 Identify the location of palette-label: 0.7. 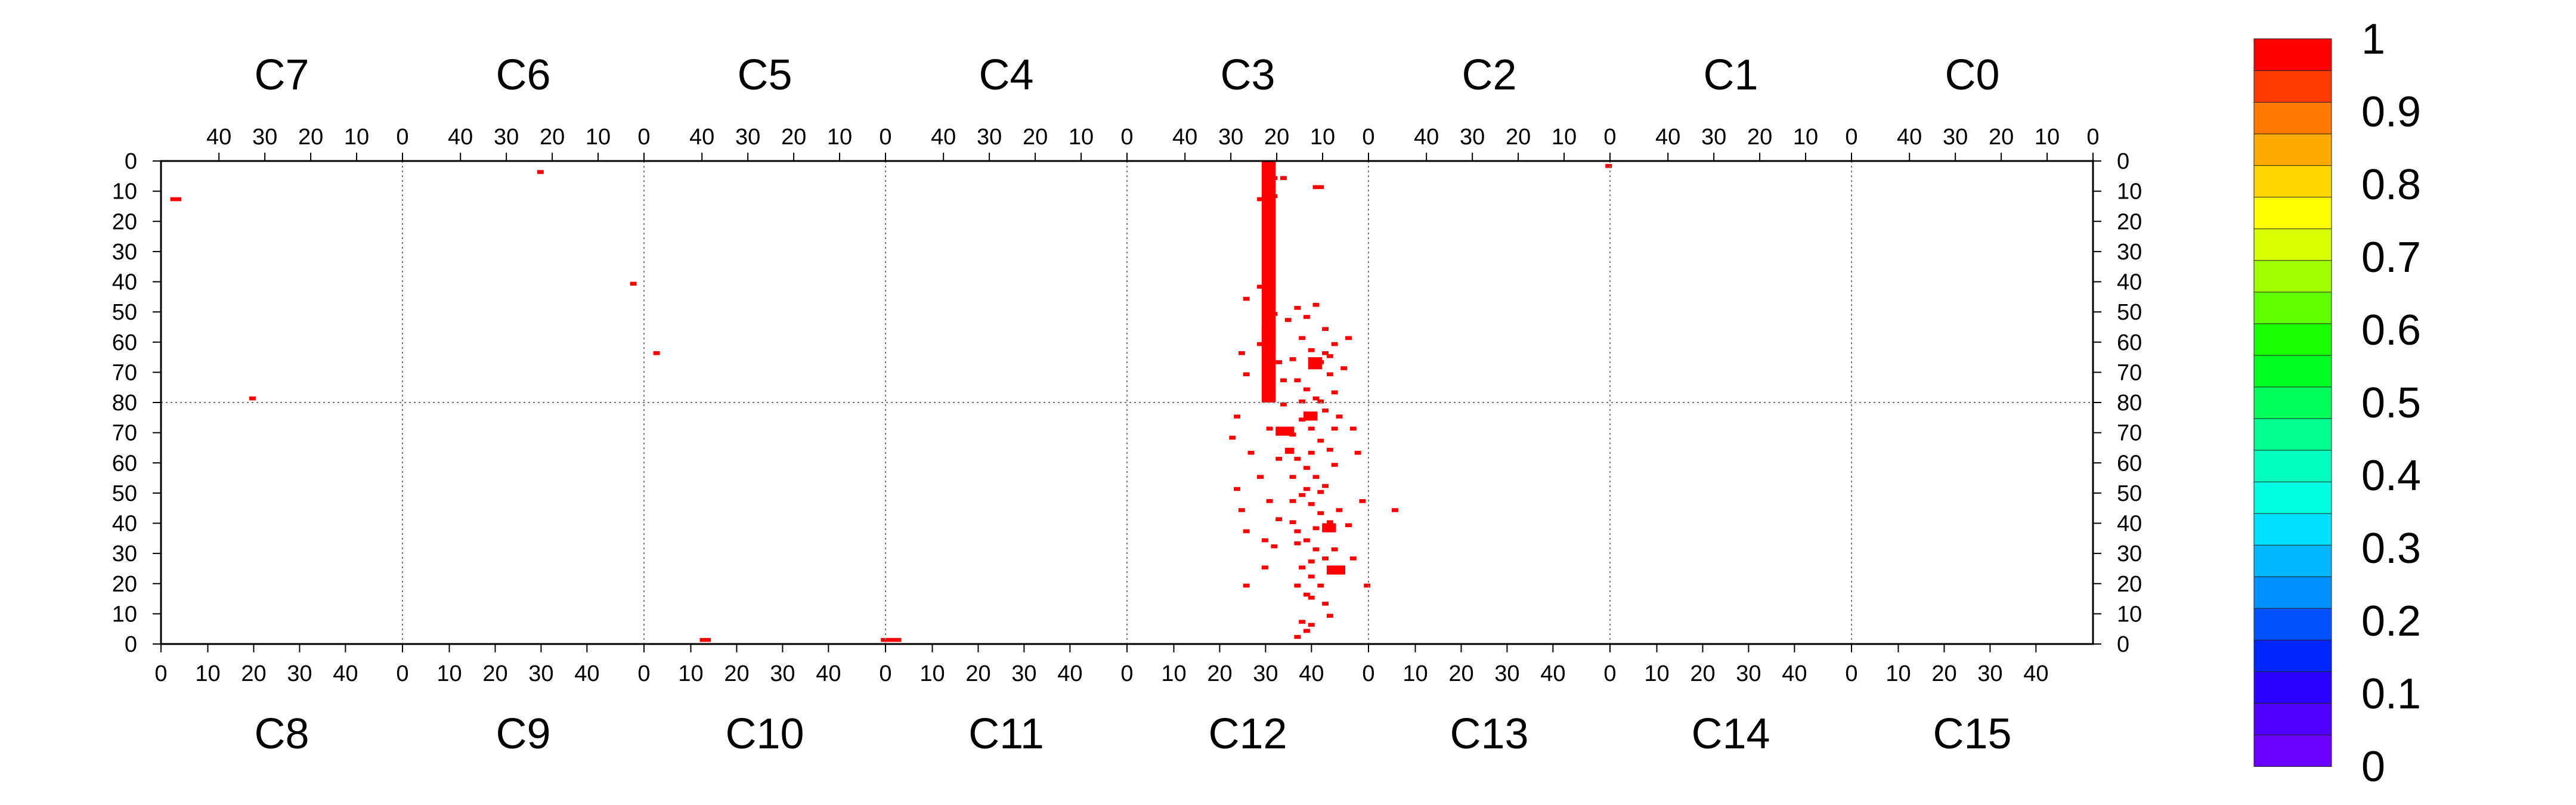
(2391, 257).